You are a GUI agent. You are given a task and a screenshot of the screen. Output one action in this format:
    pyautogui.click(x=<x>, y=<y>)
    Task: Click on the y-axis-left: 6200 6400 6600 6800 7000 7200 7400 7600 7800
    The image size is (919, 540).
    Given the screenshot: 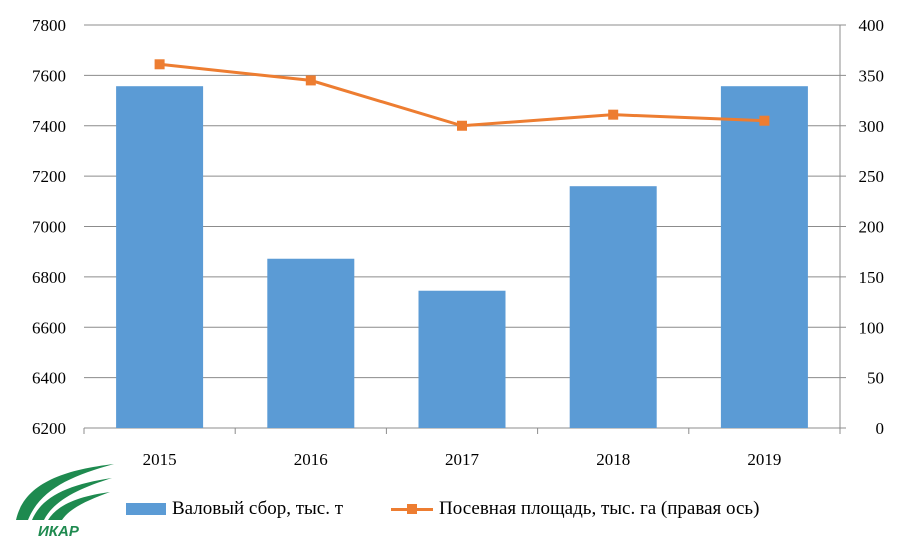 What is the action you would take?
    pyautogui.click(x=49, y=227)
    